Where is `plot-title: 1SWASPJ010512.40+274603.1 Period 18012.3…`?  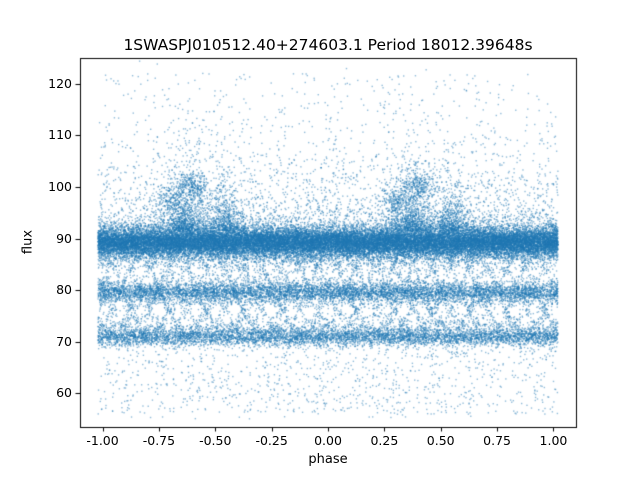 plot-title: 1SWASPJ010512.40+274603.1 Period 18012.3… is located at coordinates (328, 45).